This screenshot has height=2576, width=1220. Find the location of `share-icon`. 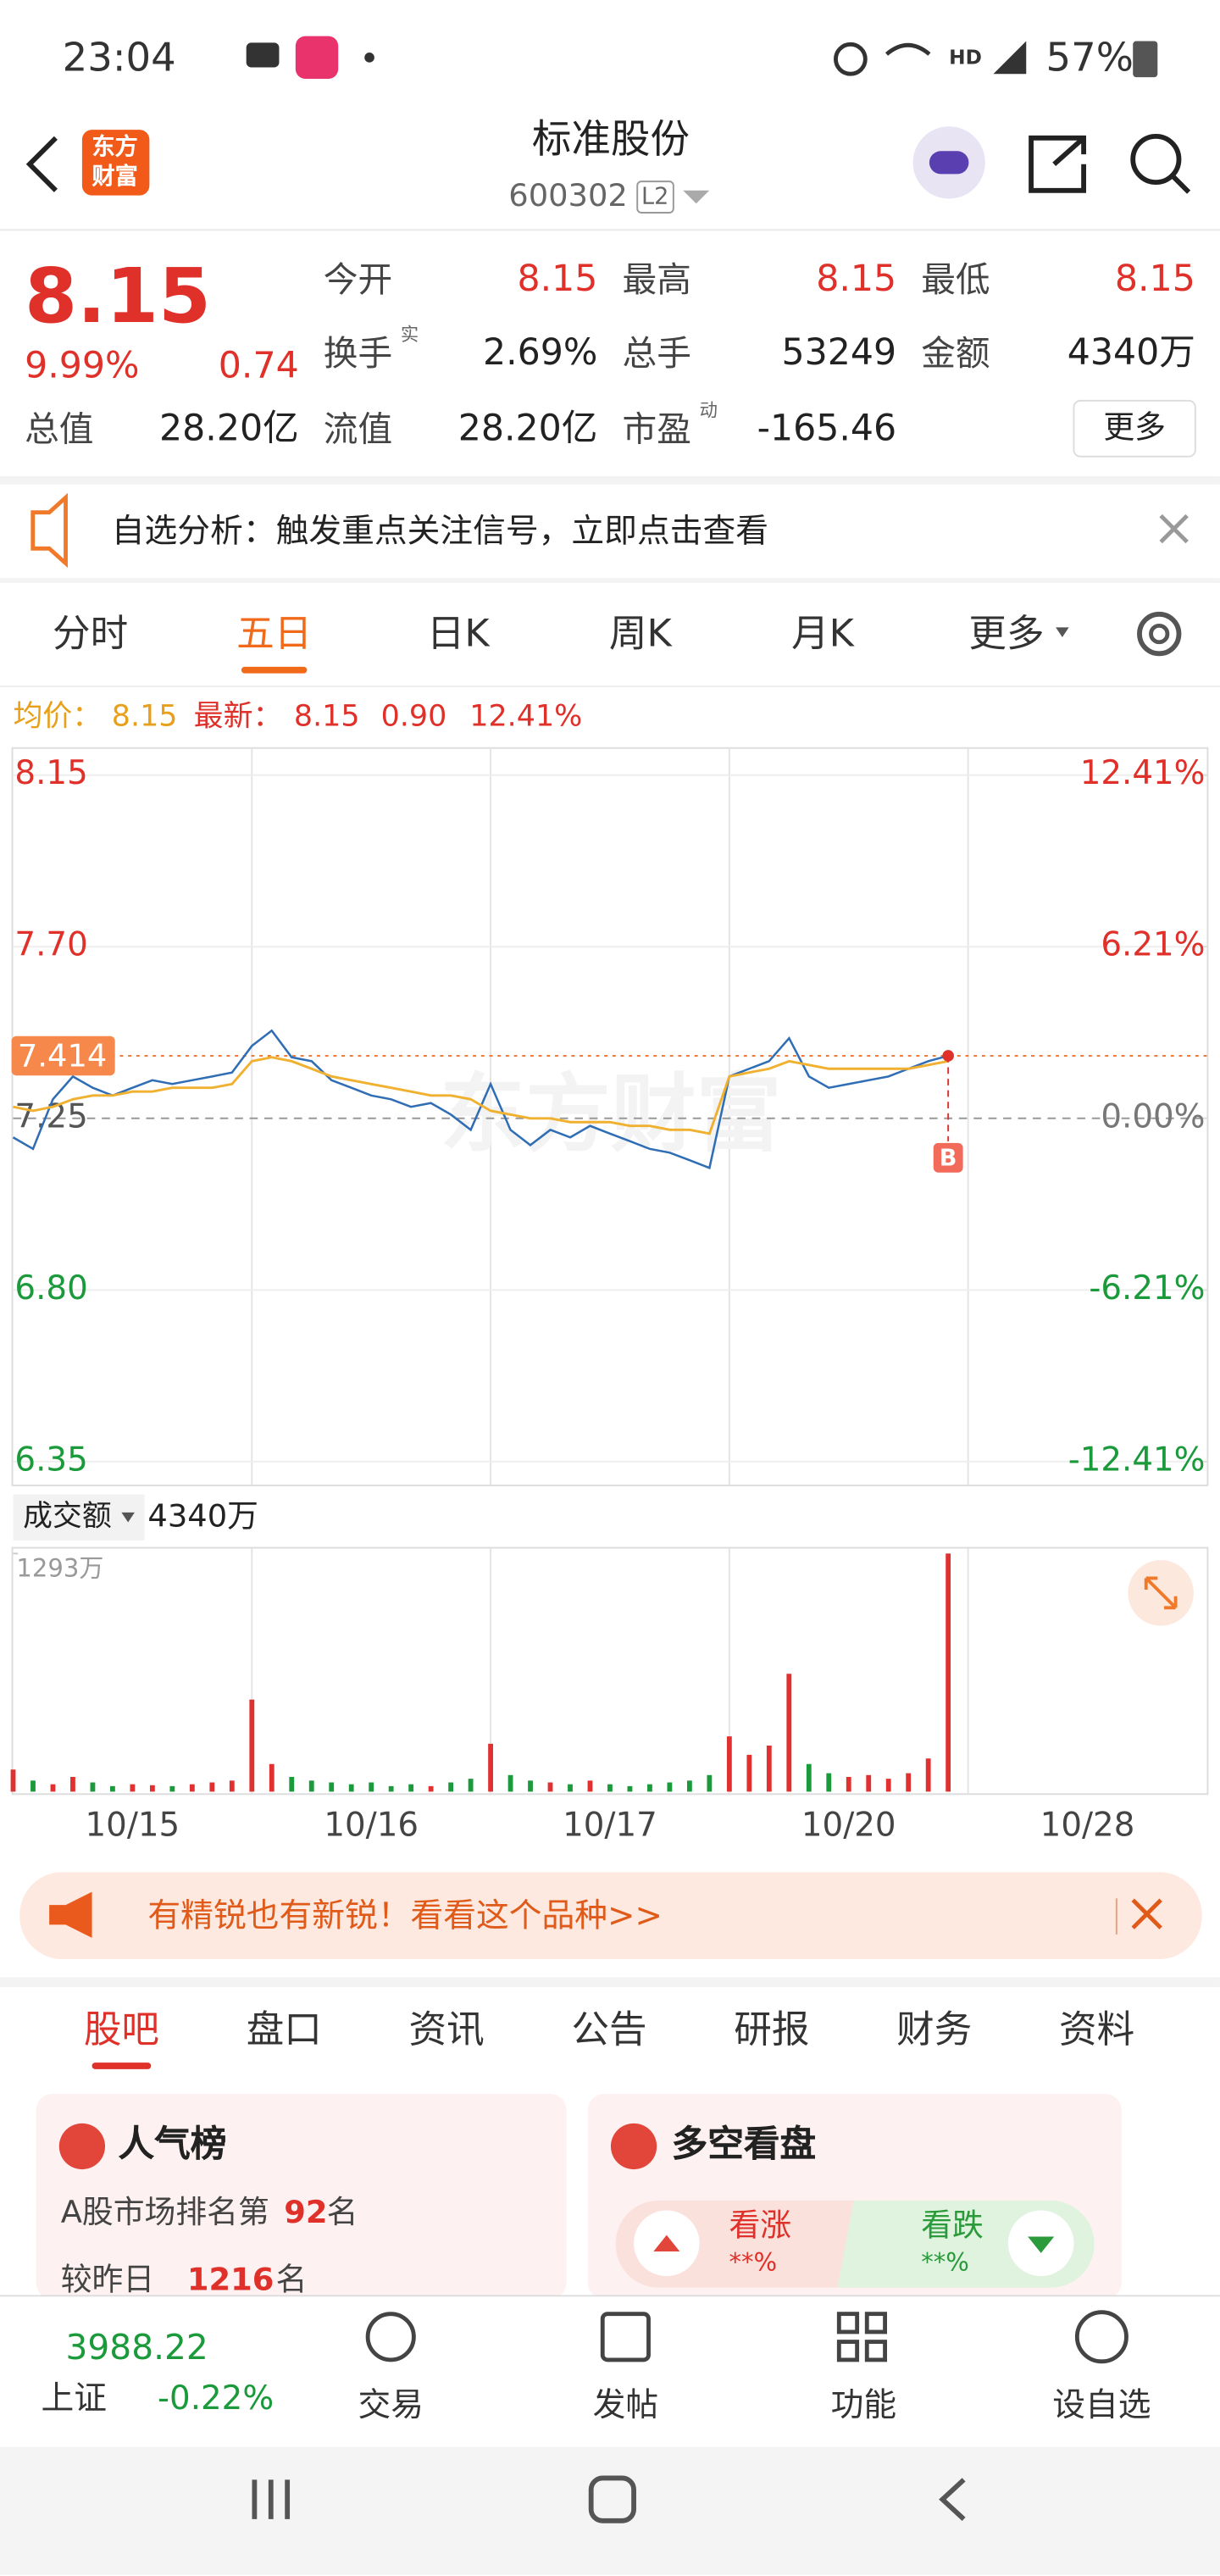

share-icon is located at coordinates (1057, 164).